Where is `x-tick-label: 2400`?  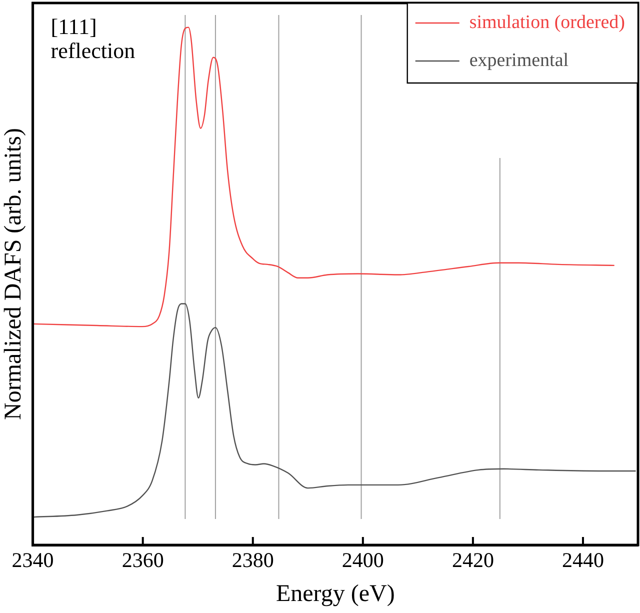 x-tick-label: 2400 is located at coordinates (363, 560).